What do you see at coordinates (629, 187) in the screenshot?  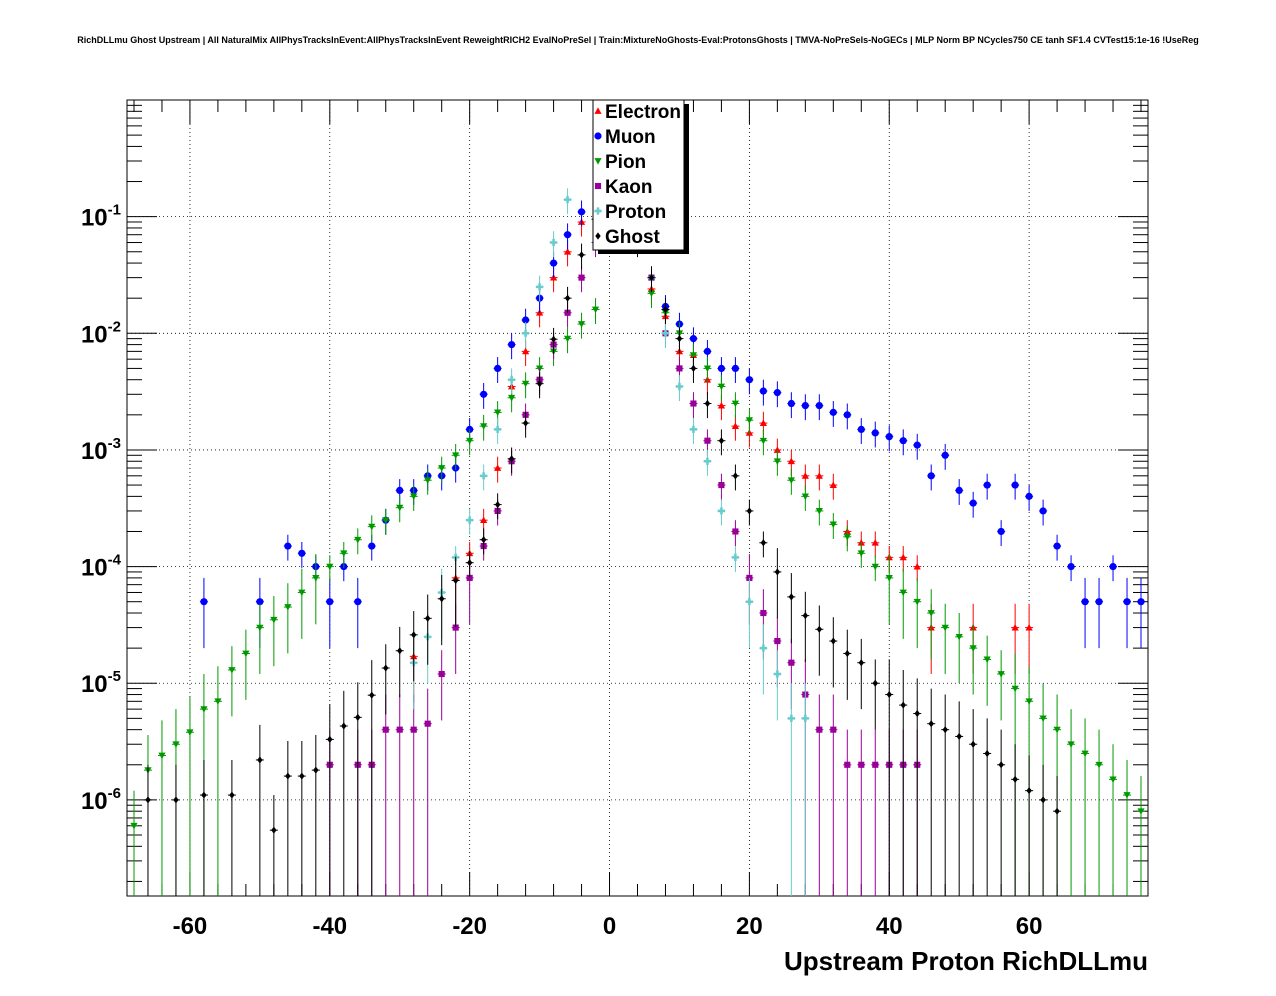 I see `legend-label-kaon: Kaon` at bounding box center [629, 187].